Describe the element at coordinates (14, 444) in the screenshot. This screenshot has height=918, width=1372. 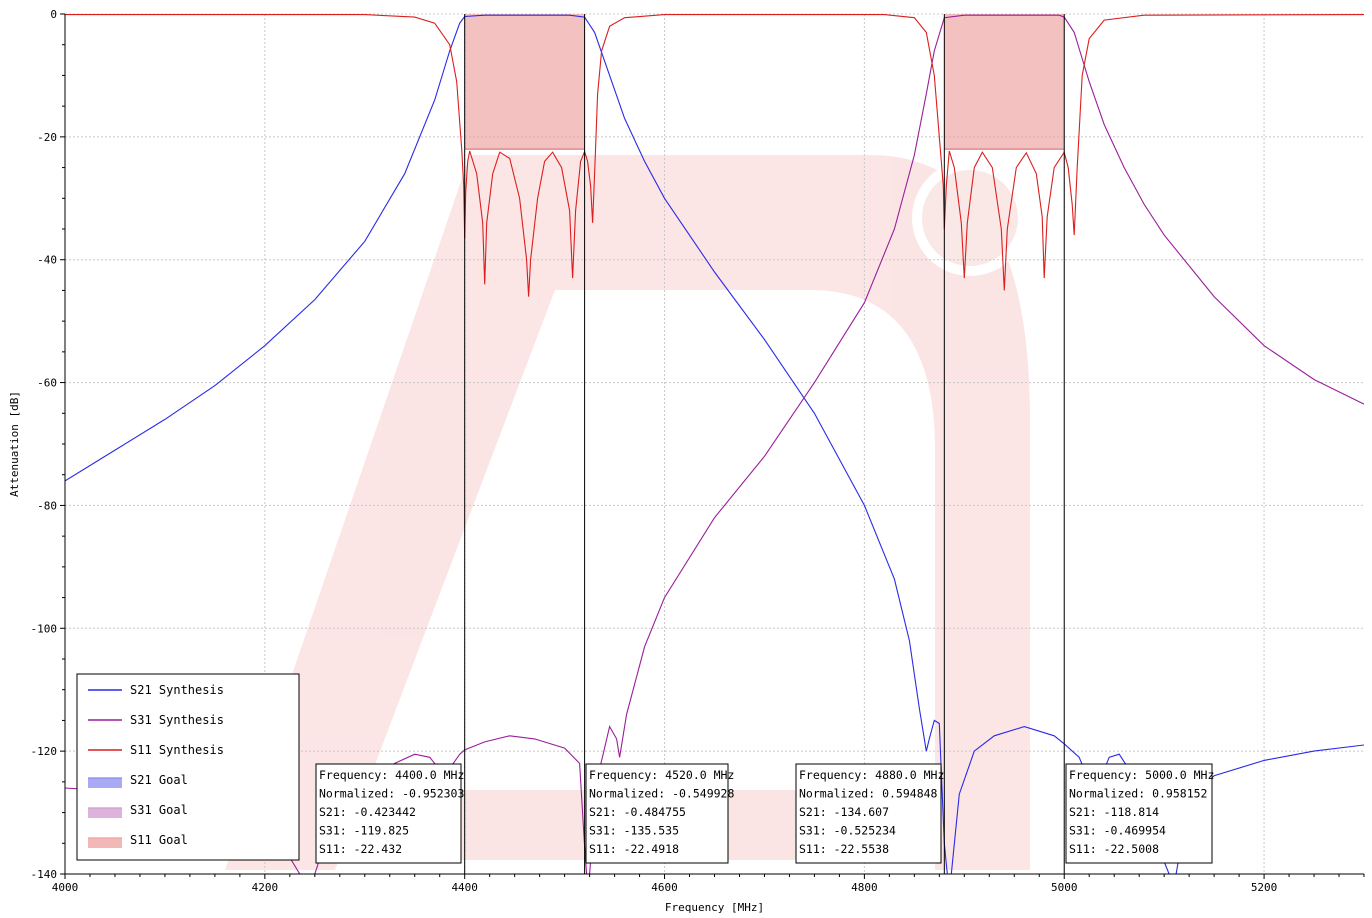
I see `y-axis-title: Attenuation [dB]` at that location.